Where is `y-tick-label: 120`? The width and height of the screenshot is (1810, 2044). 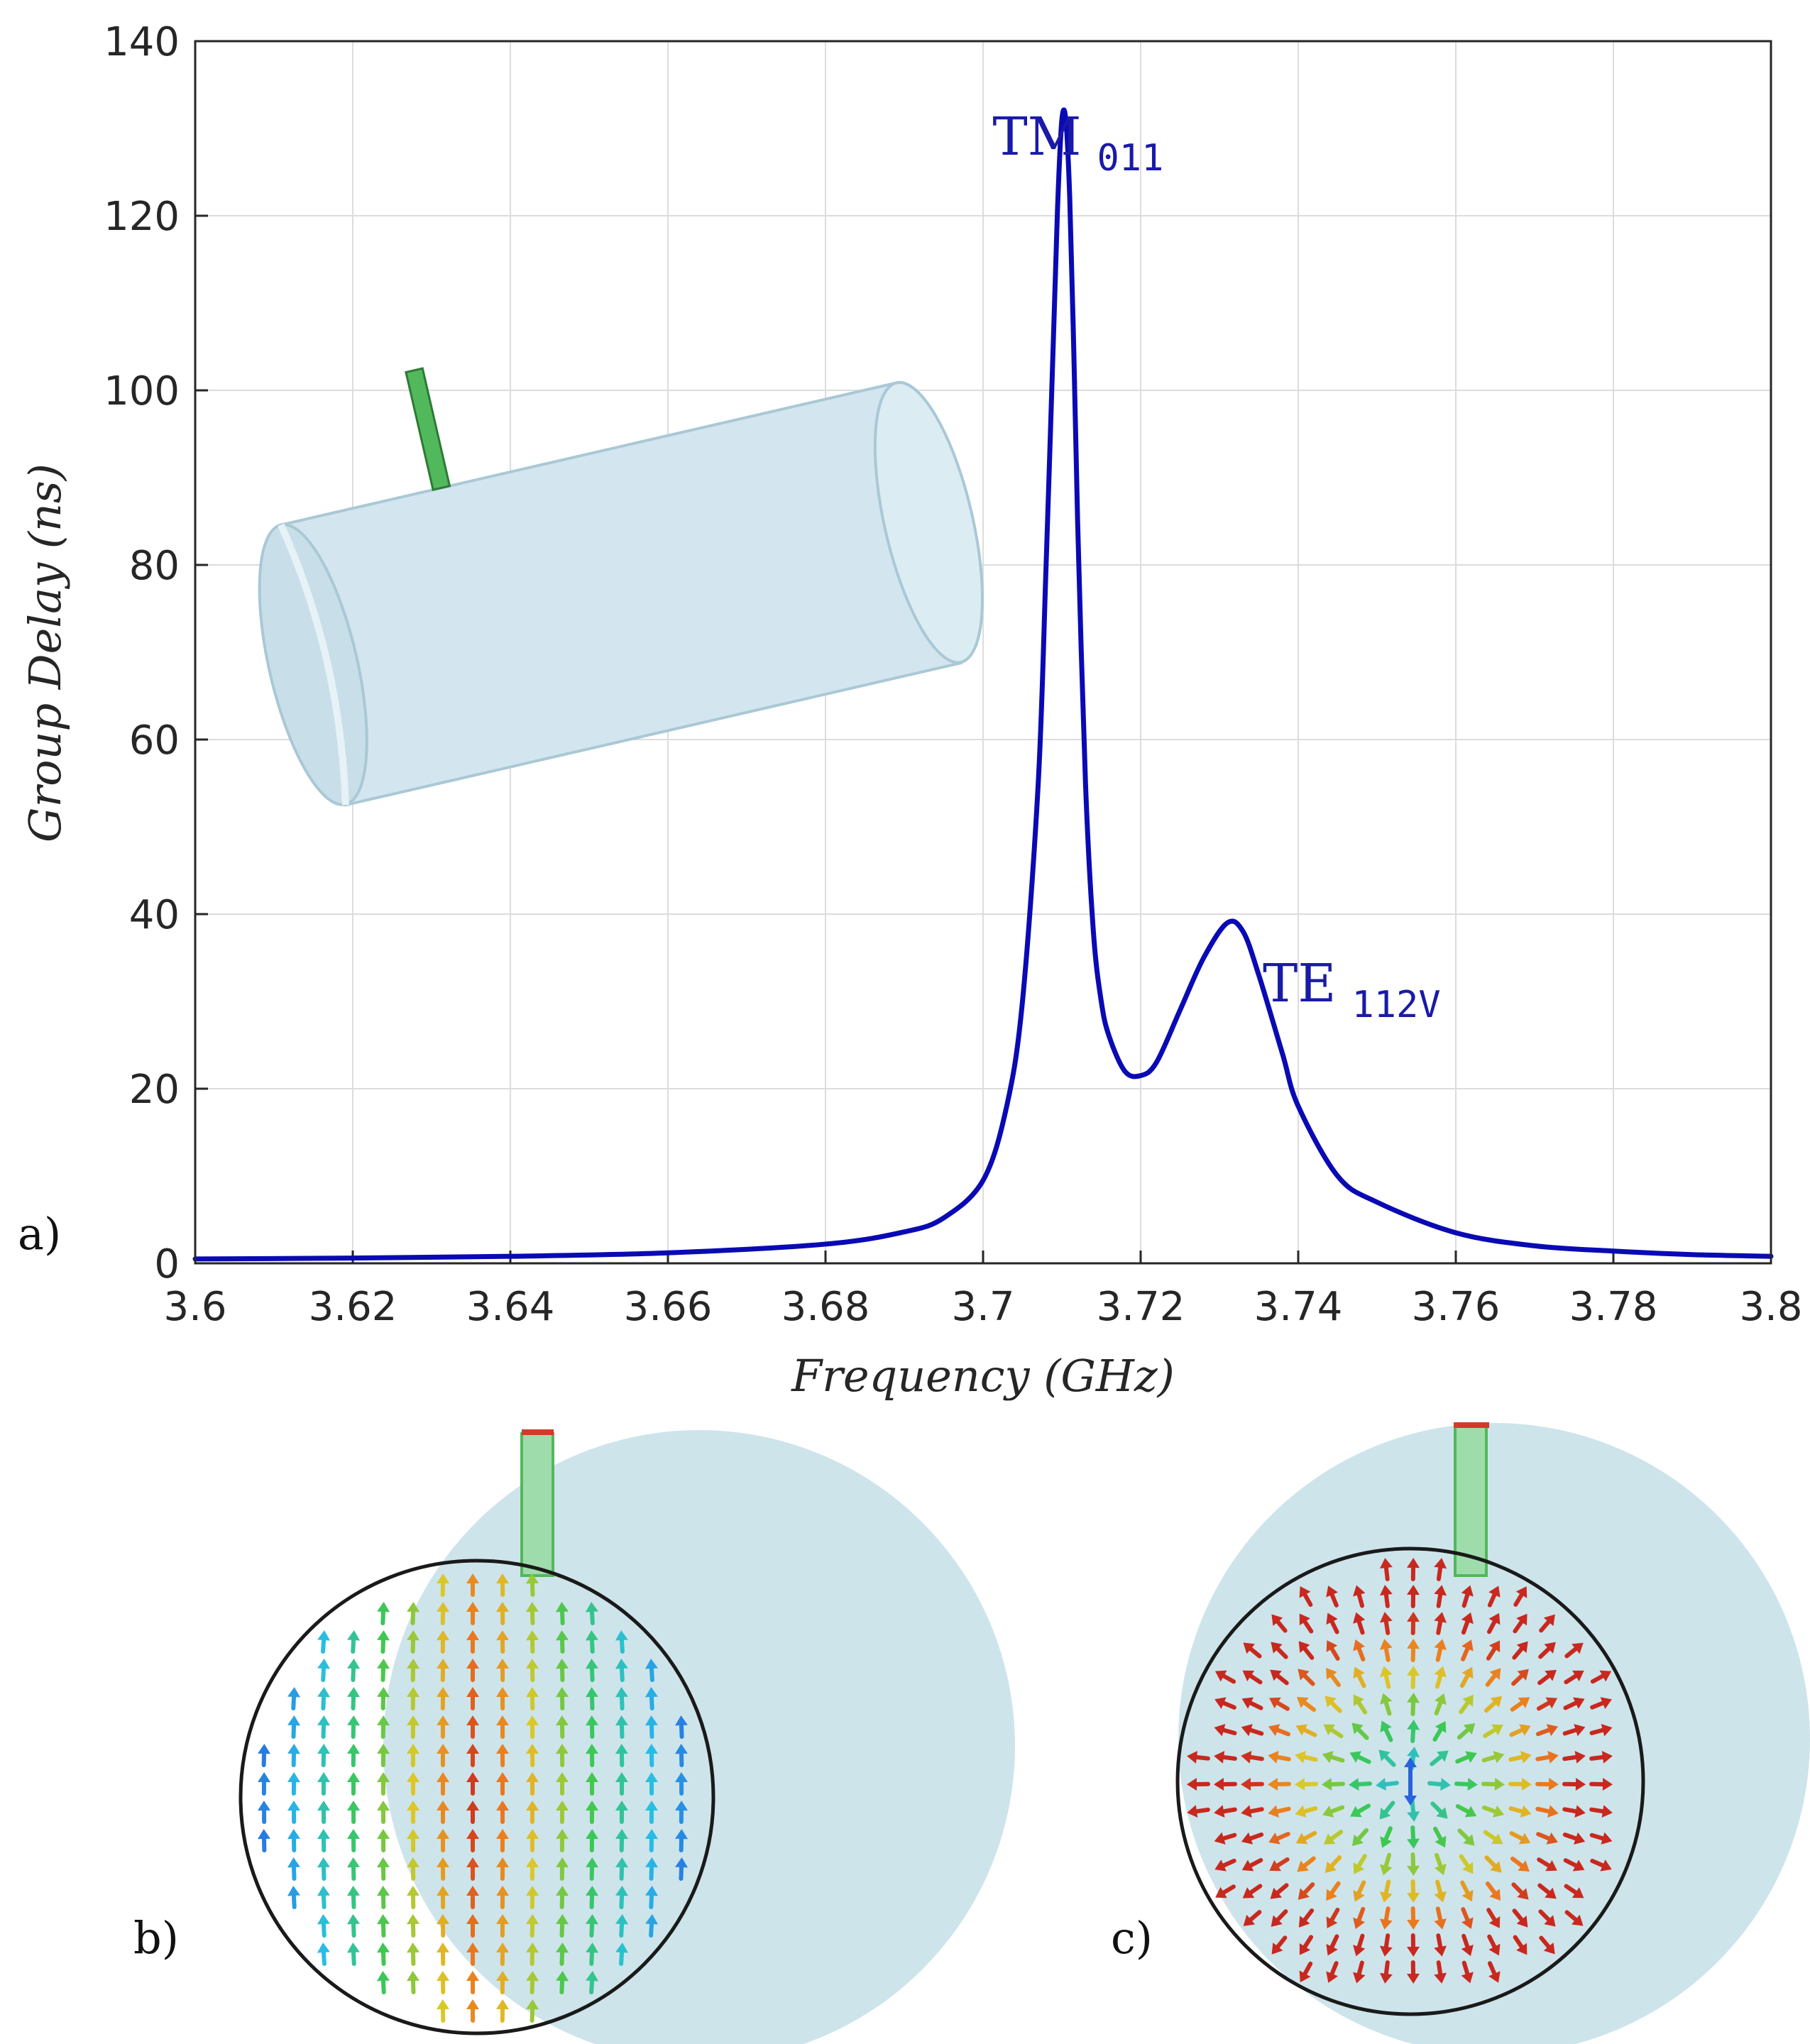
y-tick-label: 120 is located at coordinates (142, 217).